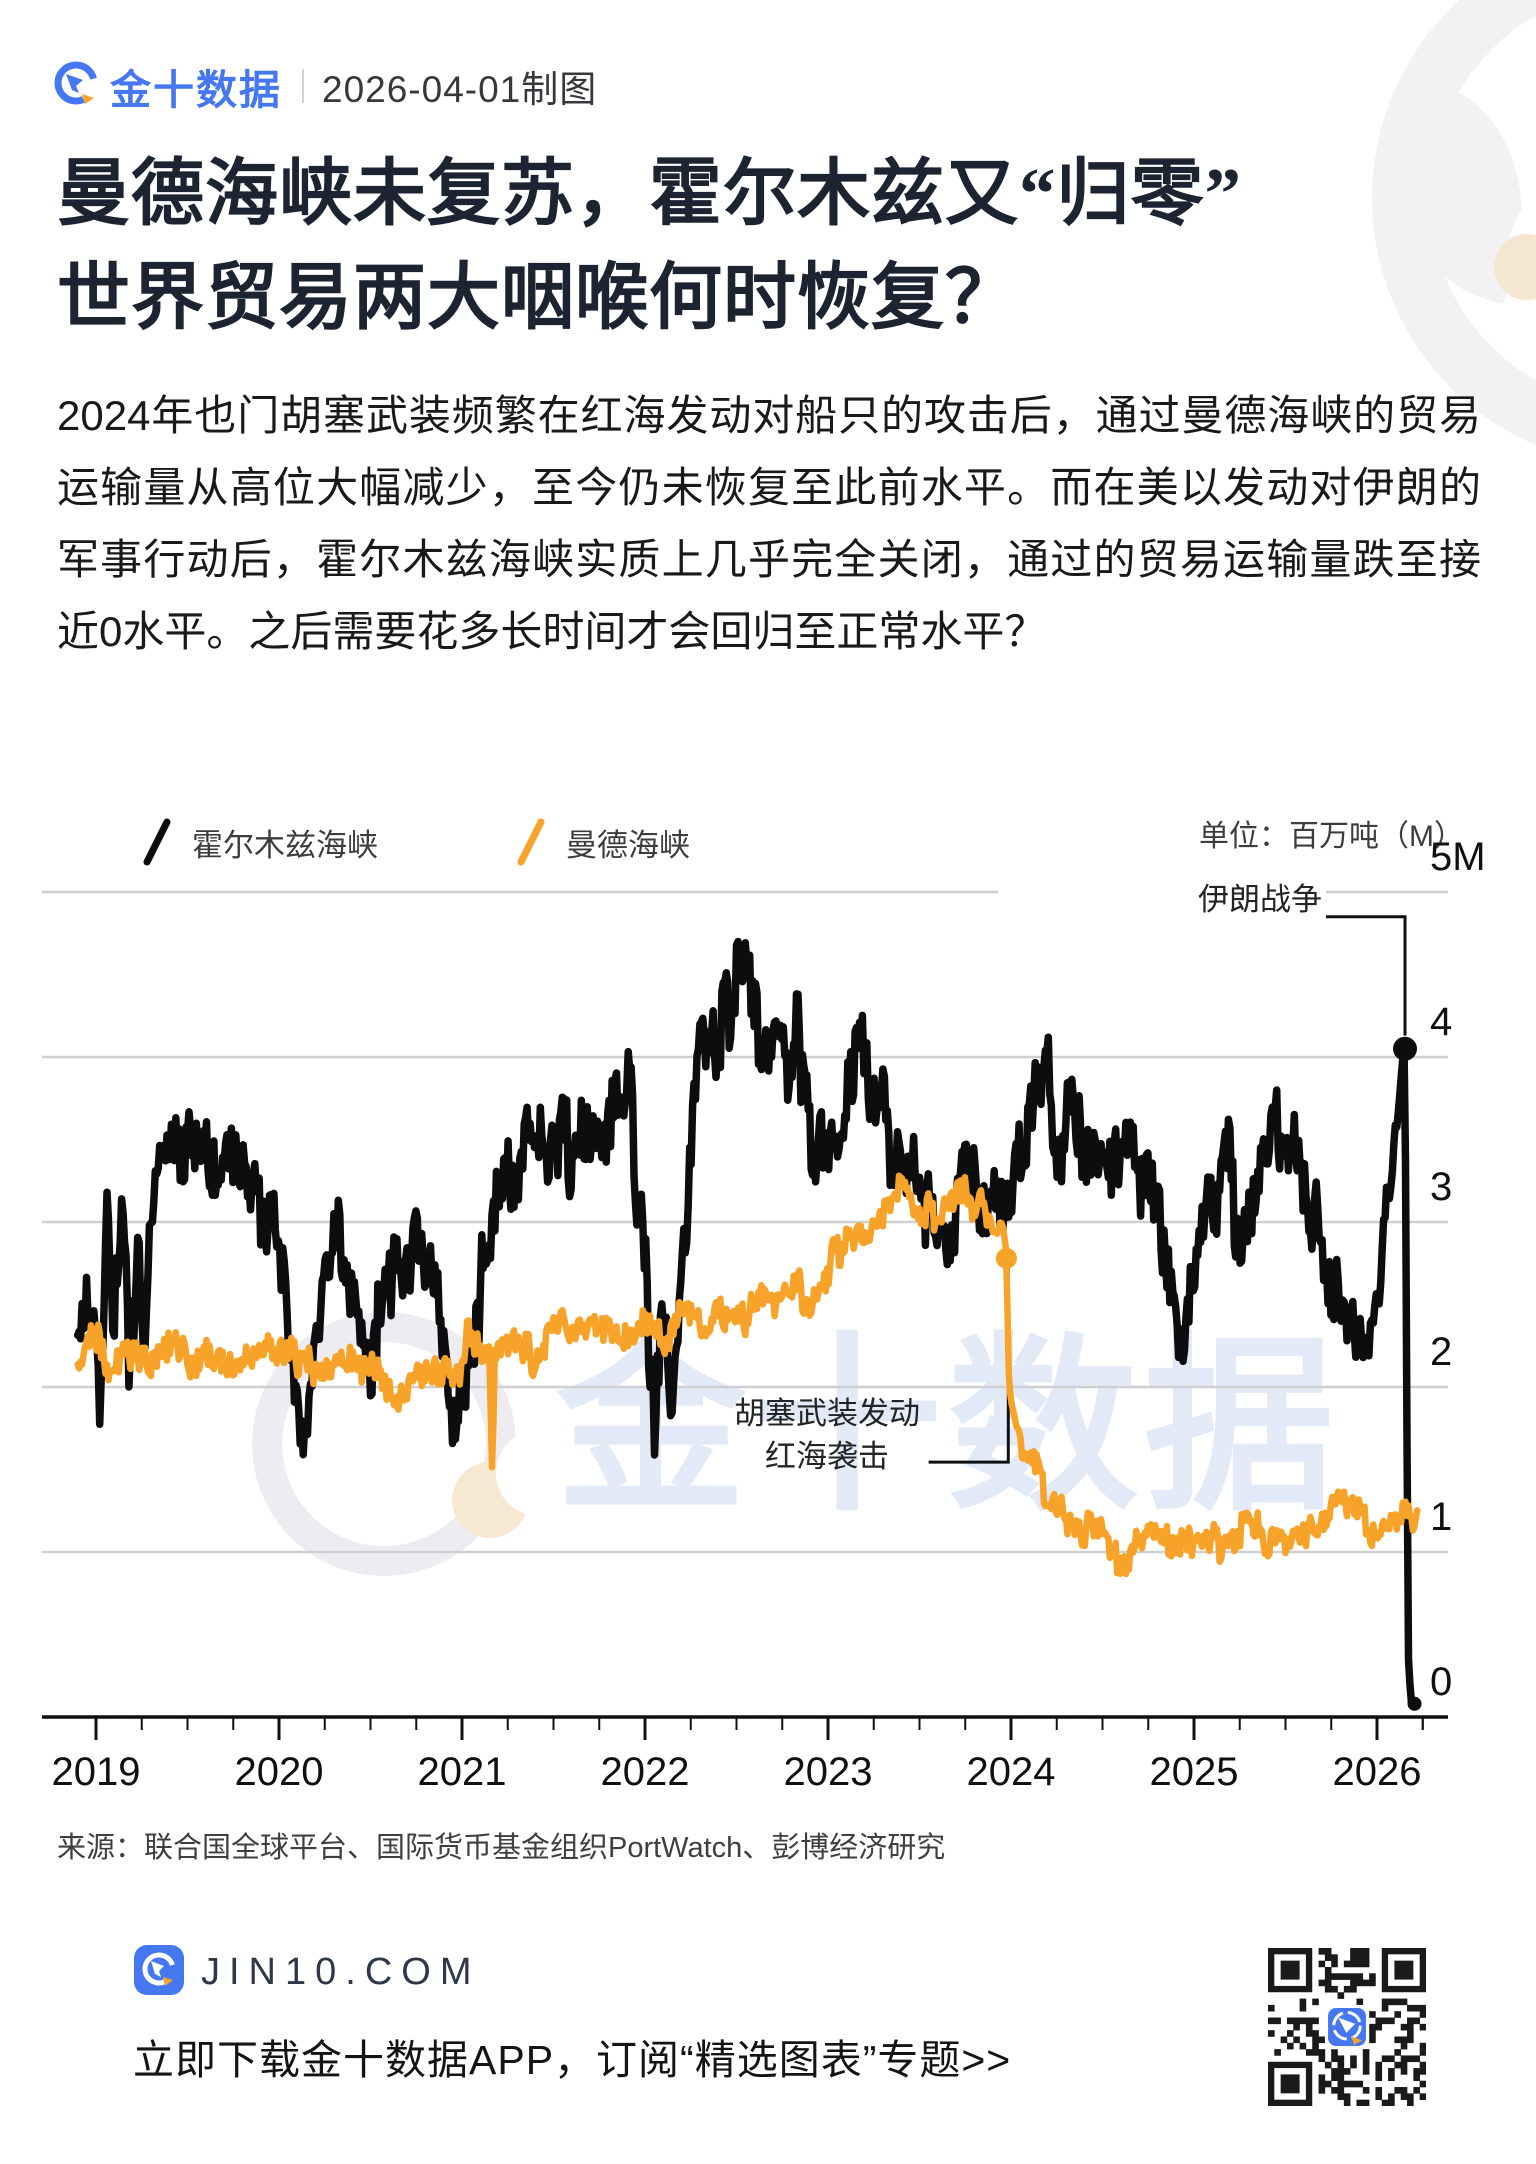 This screenshot has height=2164, width=1536. Describe the element at coordinates (279, 1772) in the screenshot. I see `tick-label: 2020` at that location.